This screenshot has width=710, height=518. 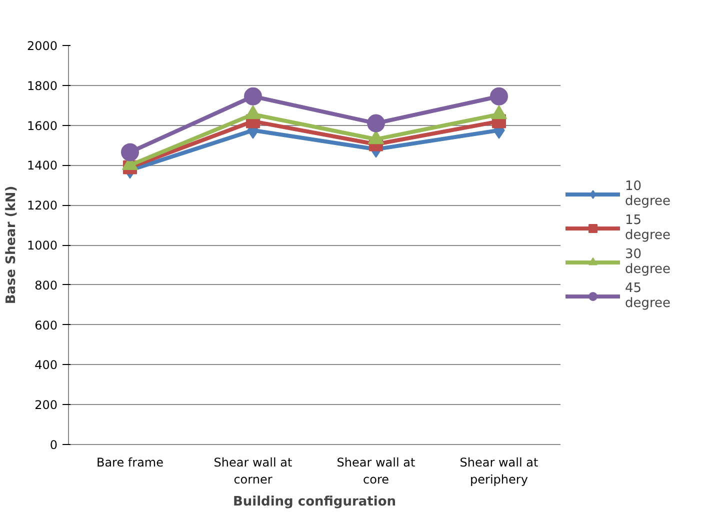 What do you see at coordinates (11, 245) in the screenshot?
I see `y-axis-title: Base Shear (kN)` at bounding box center [11, 245].